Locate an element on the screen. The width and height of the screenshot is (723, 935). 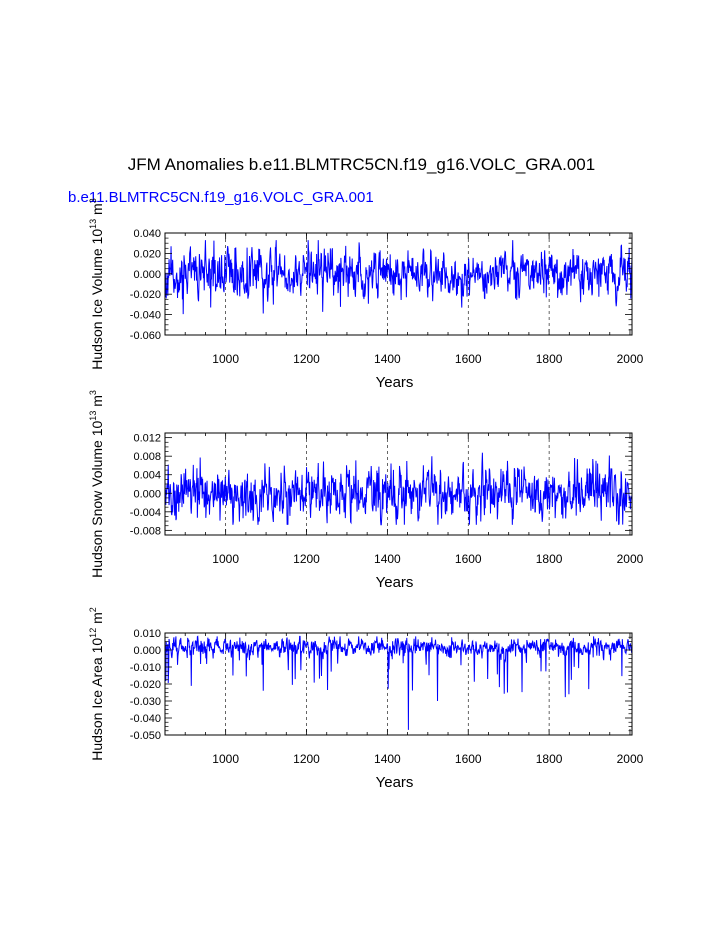
y-tick-label: -0.050 is located at coordinates (145, 736).